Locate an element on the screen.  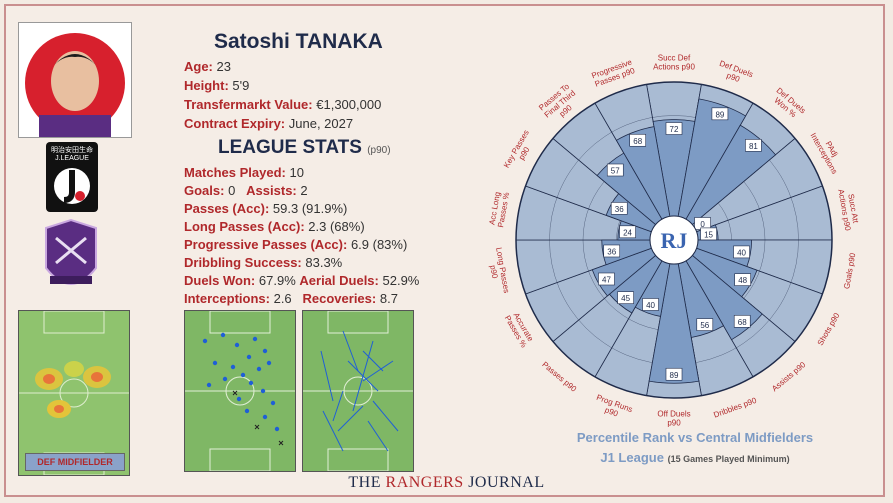
radar-value-label: 45 is located at coordinates (625, 298).